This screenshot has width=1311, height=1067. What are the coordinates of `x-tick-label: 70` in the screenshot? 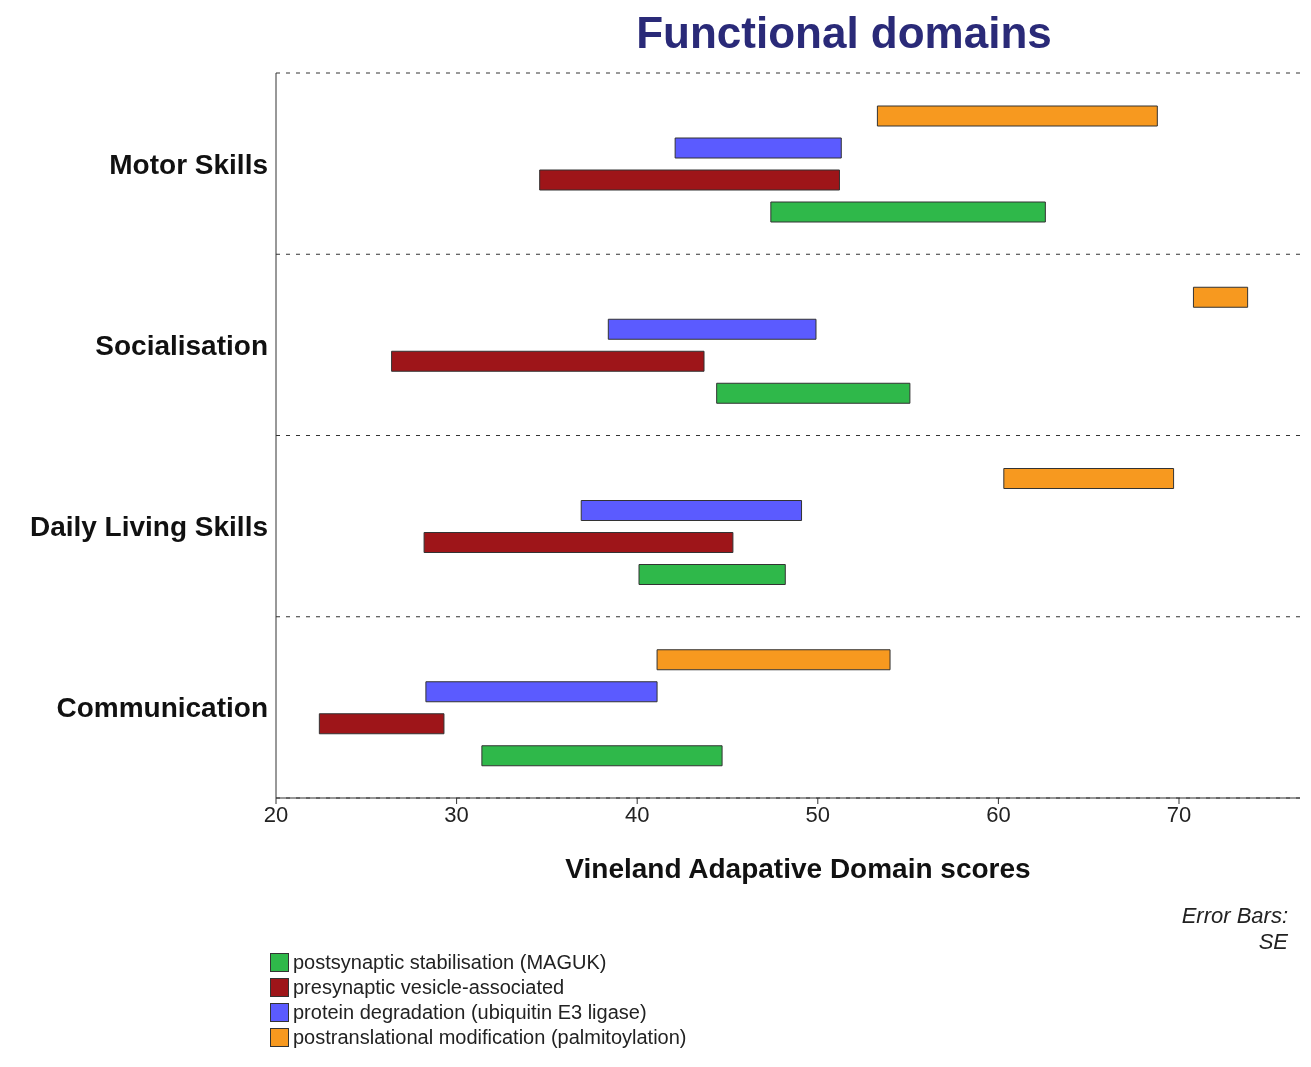 It's located at (1179, 814).